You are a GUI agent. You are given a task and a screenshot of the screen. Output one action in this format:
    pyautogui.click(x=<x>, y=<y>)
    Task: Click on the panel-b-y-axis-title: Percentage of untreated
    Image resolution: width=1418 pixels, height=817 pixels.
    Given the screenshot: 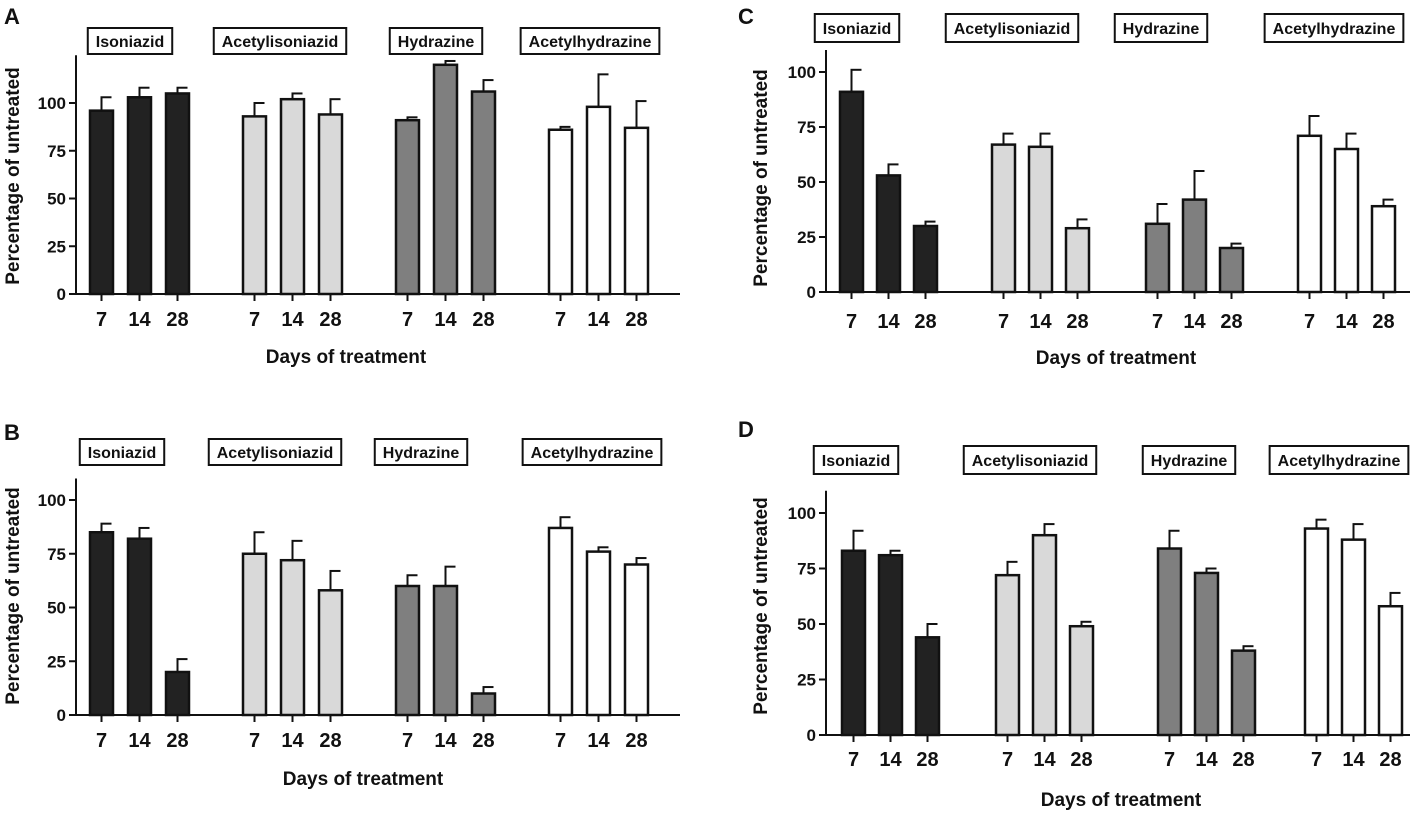 What is the action you would take?
    pyautogui.click(x=13, y=596)
    